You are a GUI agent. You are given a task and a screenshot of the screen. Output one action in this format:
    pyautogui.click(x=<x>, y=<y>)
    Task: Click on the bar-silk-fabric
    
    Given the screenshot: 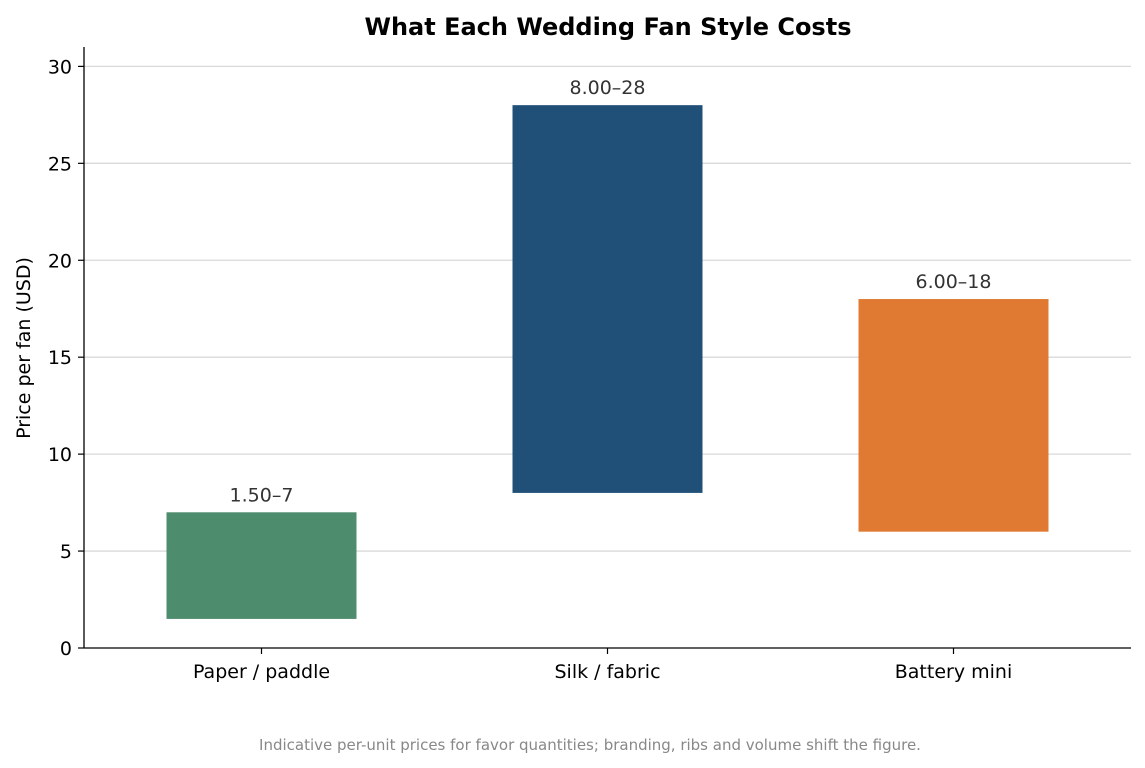 What is the action you would take?
    pyautogui.click(x=607, y=299)
    